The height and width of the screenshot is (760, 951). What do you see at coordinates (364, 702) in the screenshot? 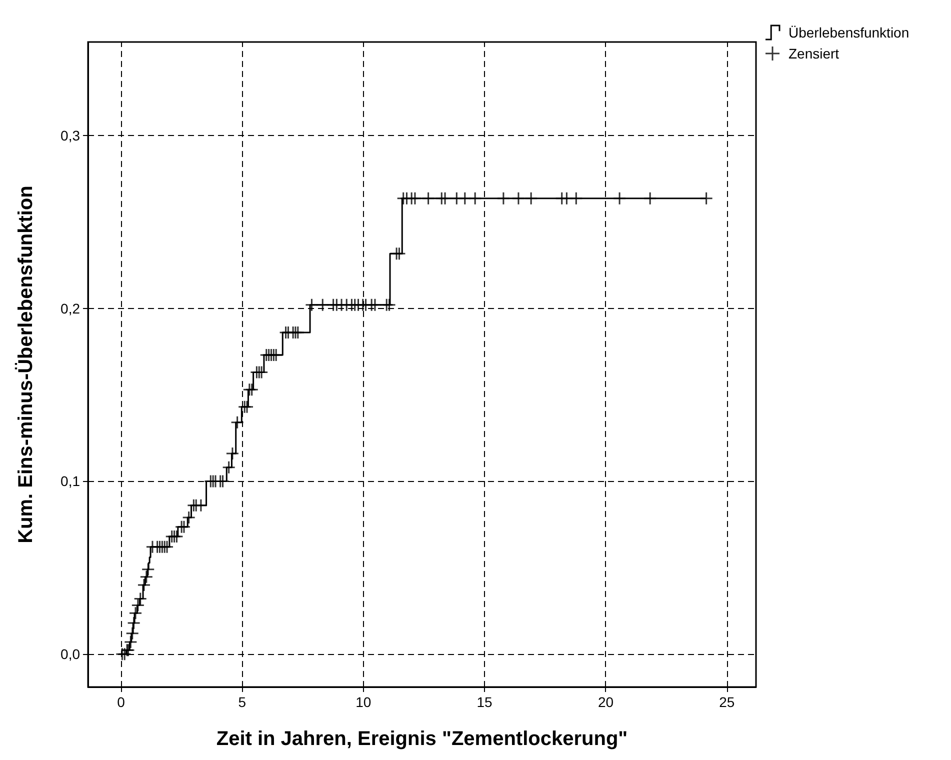
I see `x-tick-label: 10` at bounding box center [364, 702].